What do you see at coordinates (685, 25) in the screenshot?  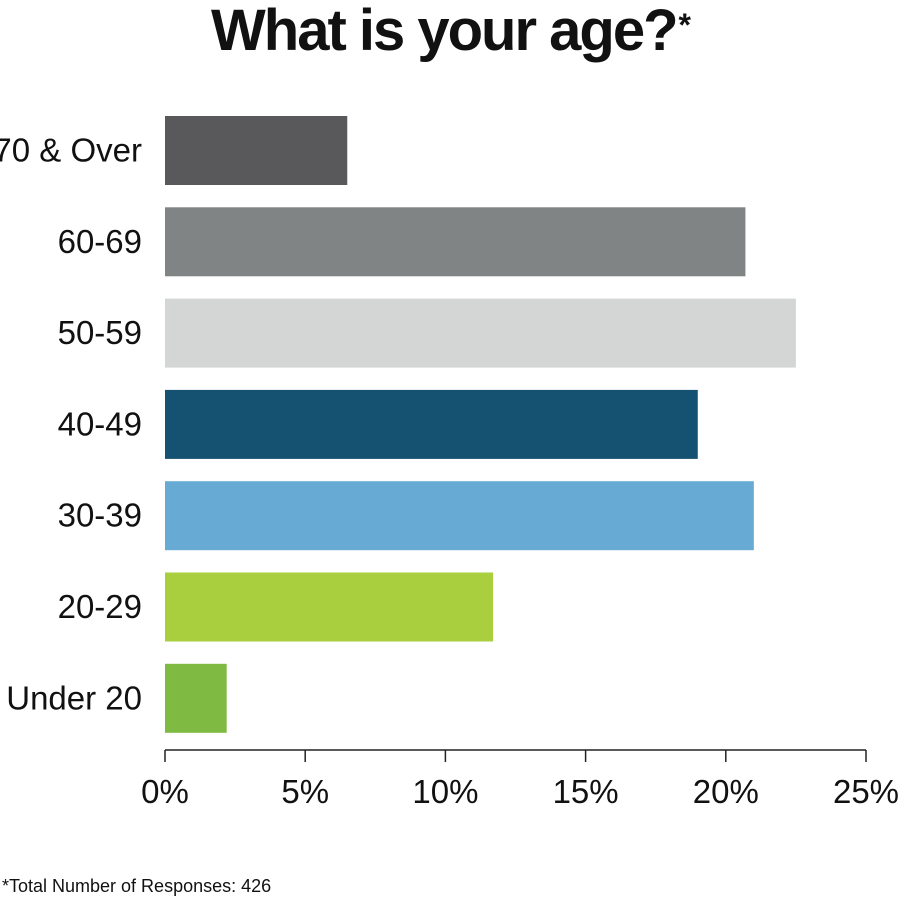 I see `title-footnote-marker: *` at bounding box center [685, 25].